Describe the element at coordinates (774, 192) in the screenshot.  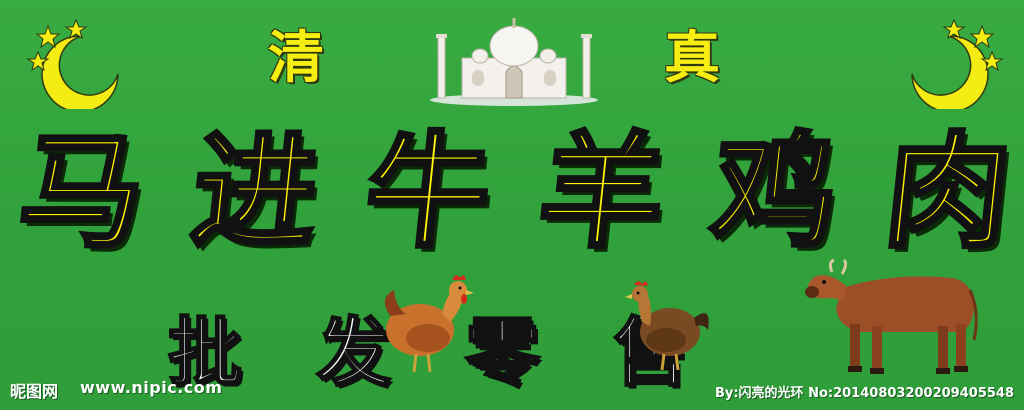
I see `headline-char: 鸡` at that location.